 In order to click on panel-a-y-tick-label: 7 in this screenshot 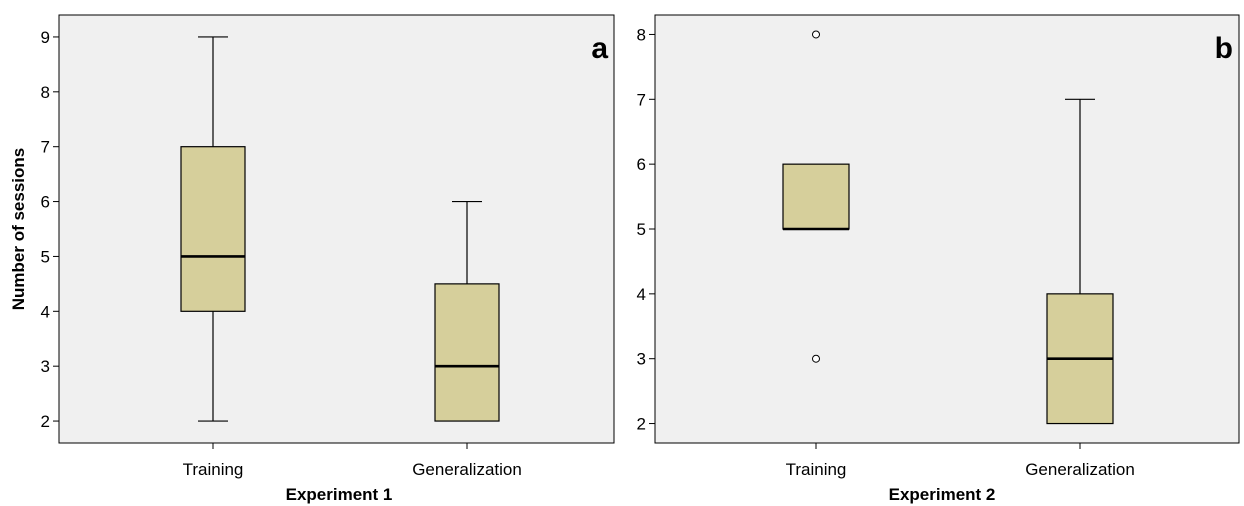, I will do `click(45, 147)`.